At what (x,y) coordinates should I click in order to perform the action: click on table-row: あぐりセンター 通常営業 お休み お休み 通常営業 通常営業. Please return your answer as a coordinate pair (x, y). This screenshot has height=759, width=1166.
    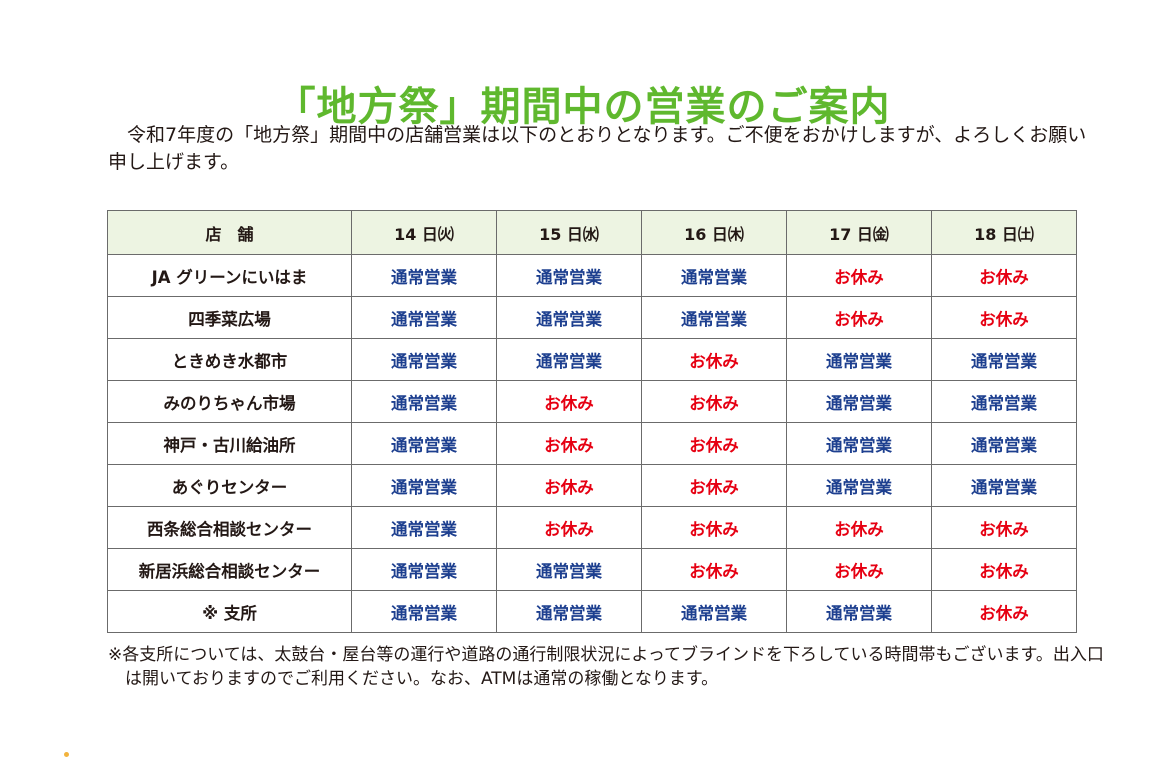
    Looking at the image, I should click on (592, 485).